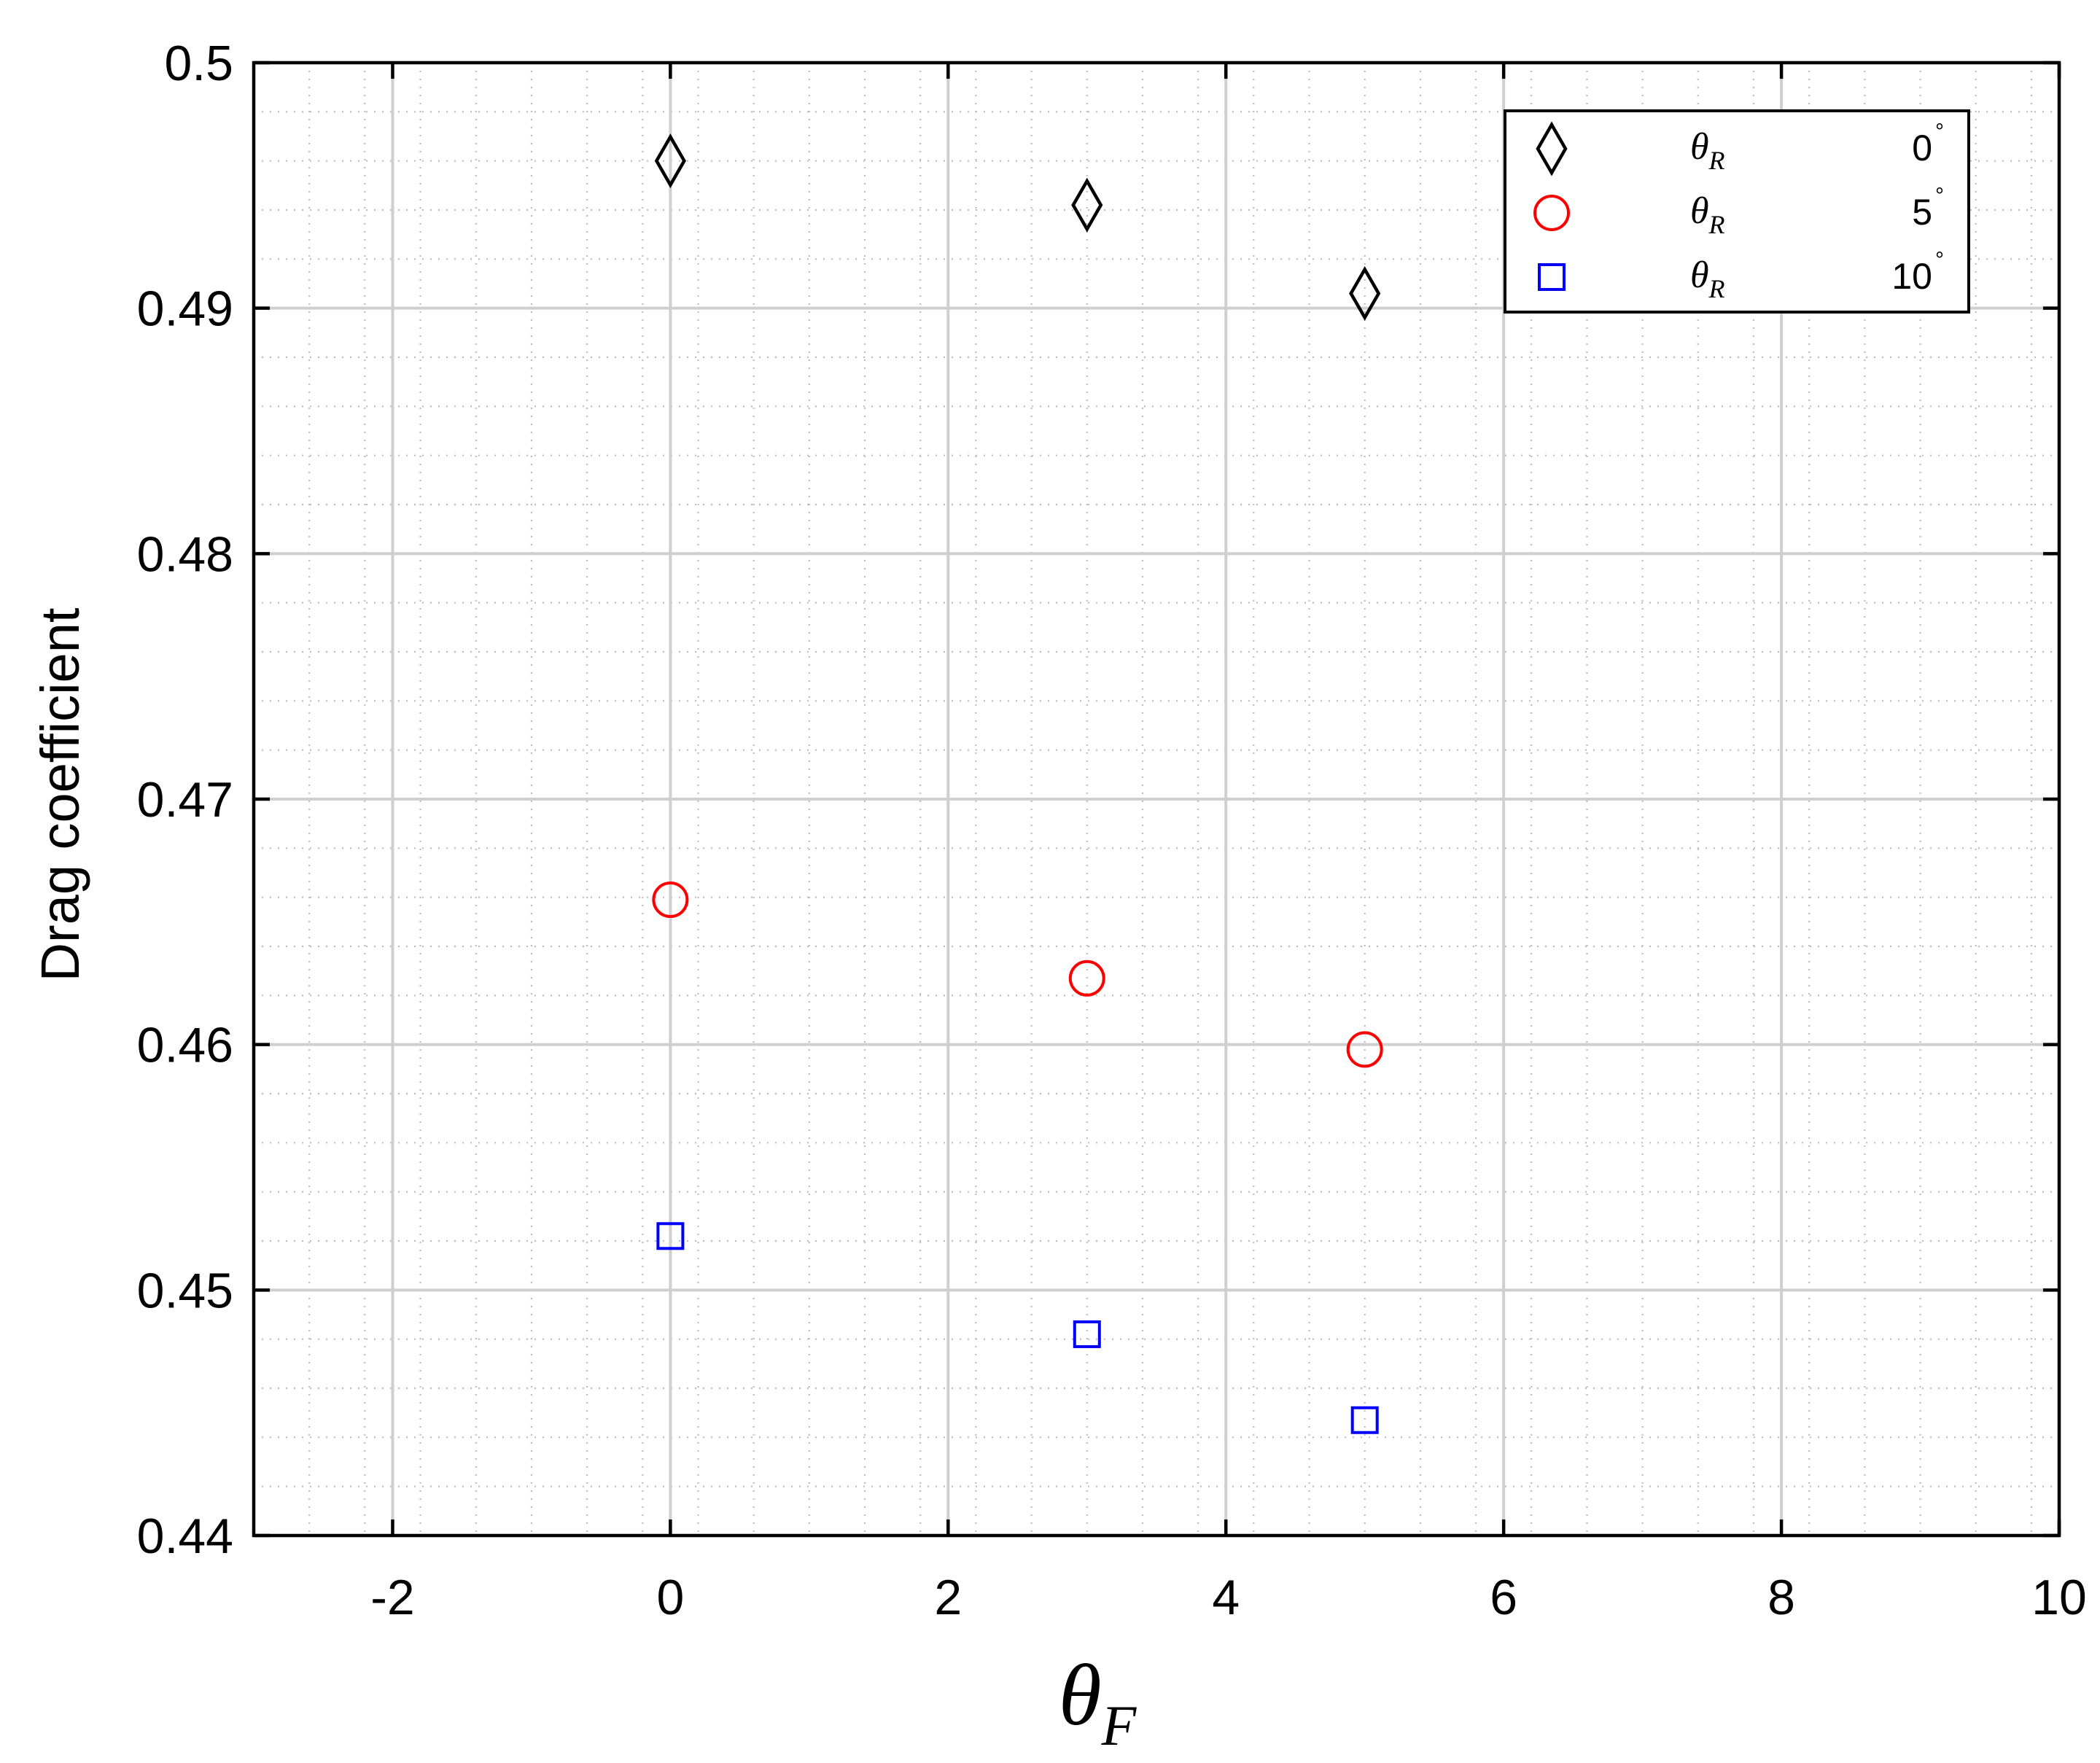 Image resolution: width=2100 pixels, height=1763 pixels. Describe the element at coordinates (198, 63) in the screenshot. I see `y-tick-label: 0.5` at that location.